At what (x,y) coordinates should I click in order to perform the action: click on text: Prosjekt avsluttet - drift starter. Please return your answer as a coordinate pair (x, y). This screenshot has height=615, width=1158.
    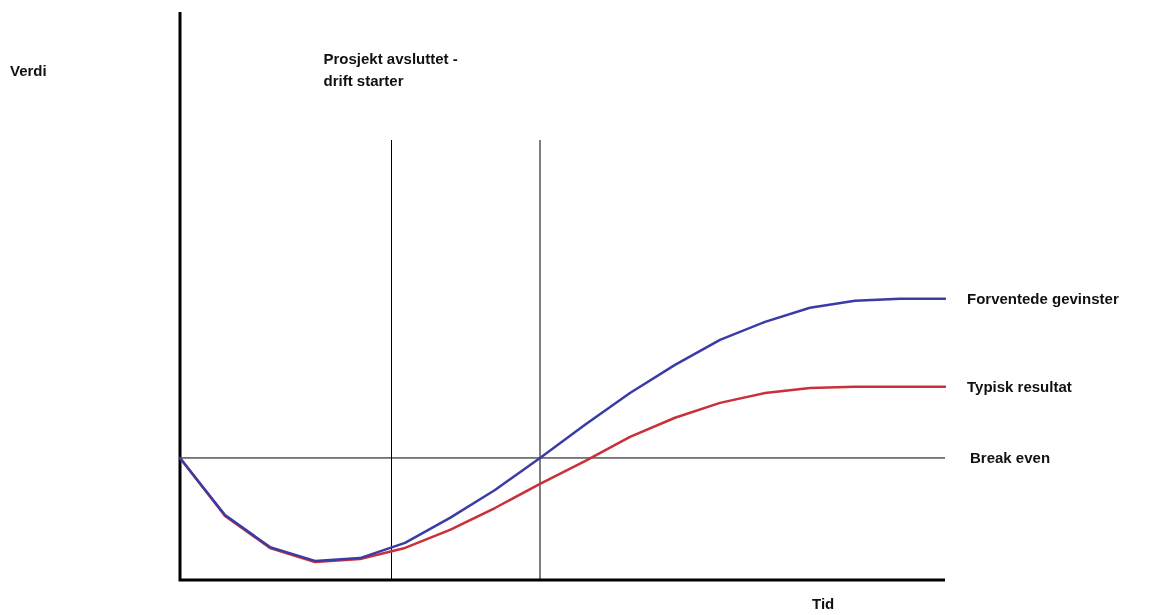
    Looking at the image, I should click on (390, 69).